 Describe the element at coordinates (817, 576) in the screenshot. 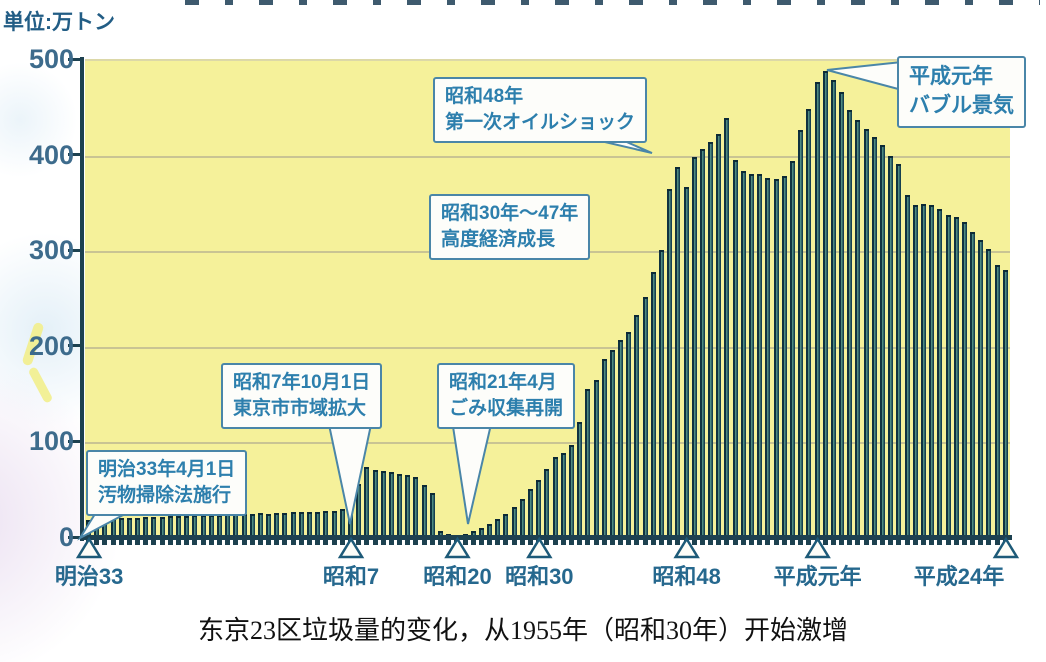

I see `x-axis-label: 平成元年` at that location.